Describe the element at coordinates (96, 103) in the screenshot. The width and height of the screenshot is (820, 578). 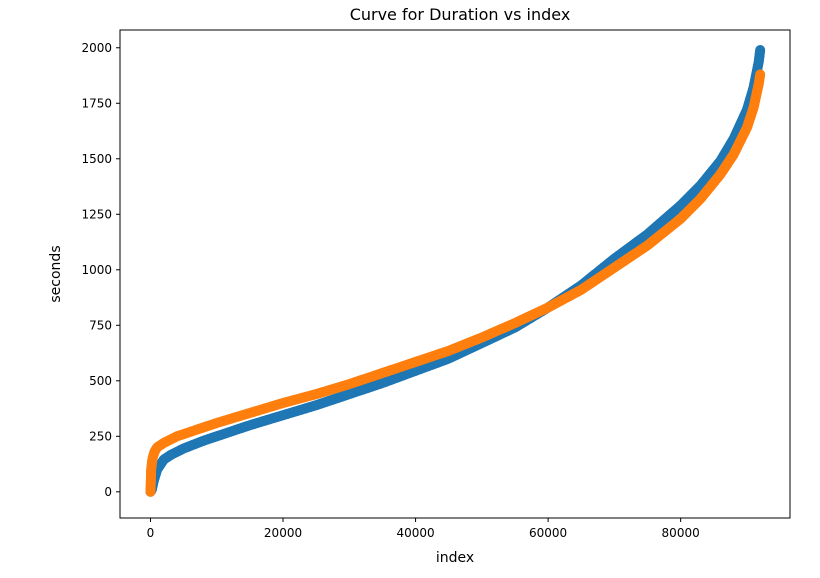
I see `y-tick-label: 1750` at that location.